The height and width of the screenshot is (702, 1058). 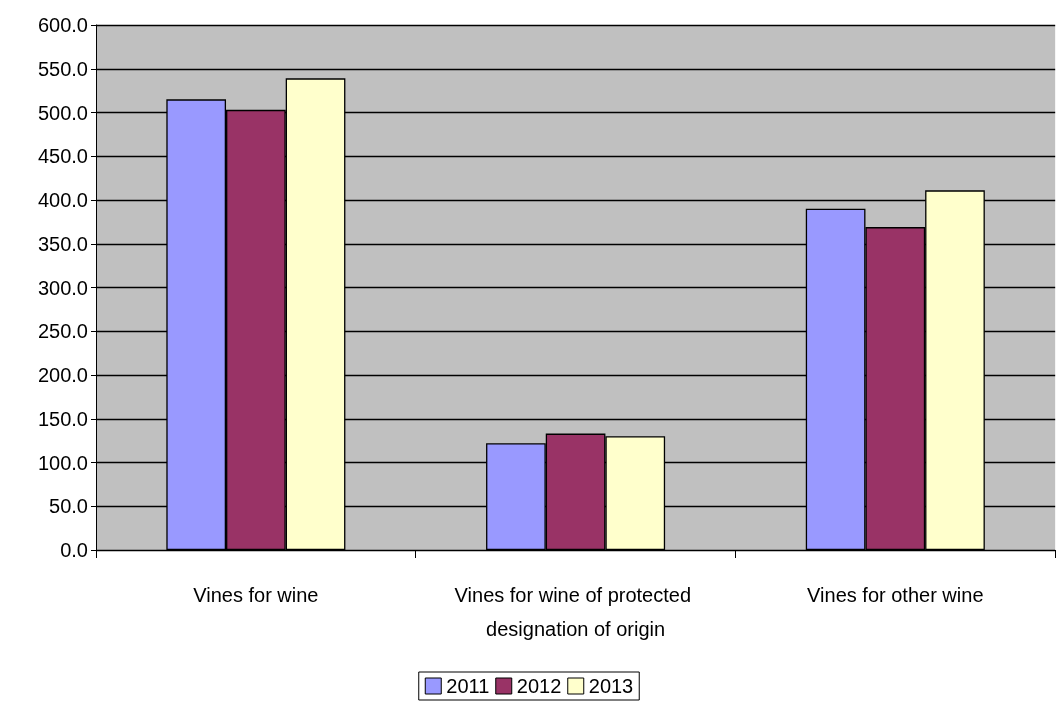 What do you see at coordinates (62, 462) in the screenshot?
I see `y-tick-label: 100.0` at bounding box center [62, 462].